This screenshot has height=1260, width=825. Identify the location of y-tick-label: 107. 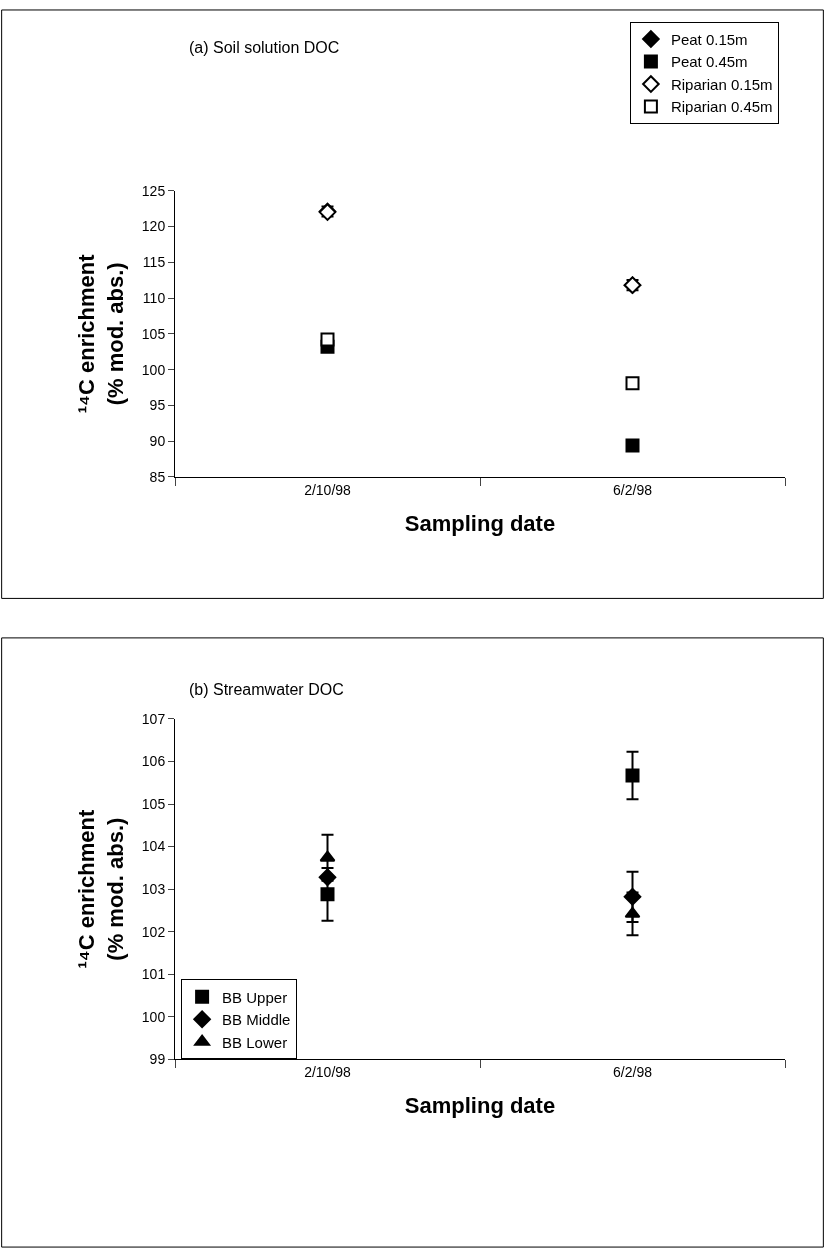
(153, 718).